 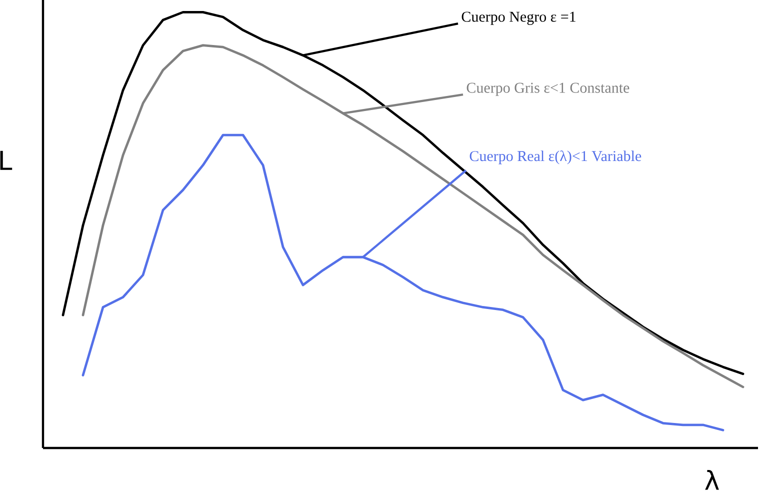 I want to click on x-axis-title: λ, so click(x=712, y=480).